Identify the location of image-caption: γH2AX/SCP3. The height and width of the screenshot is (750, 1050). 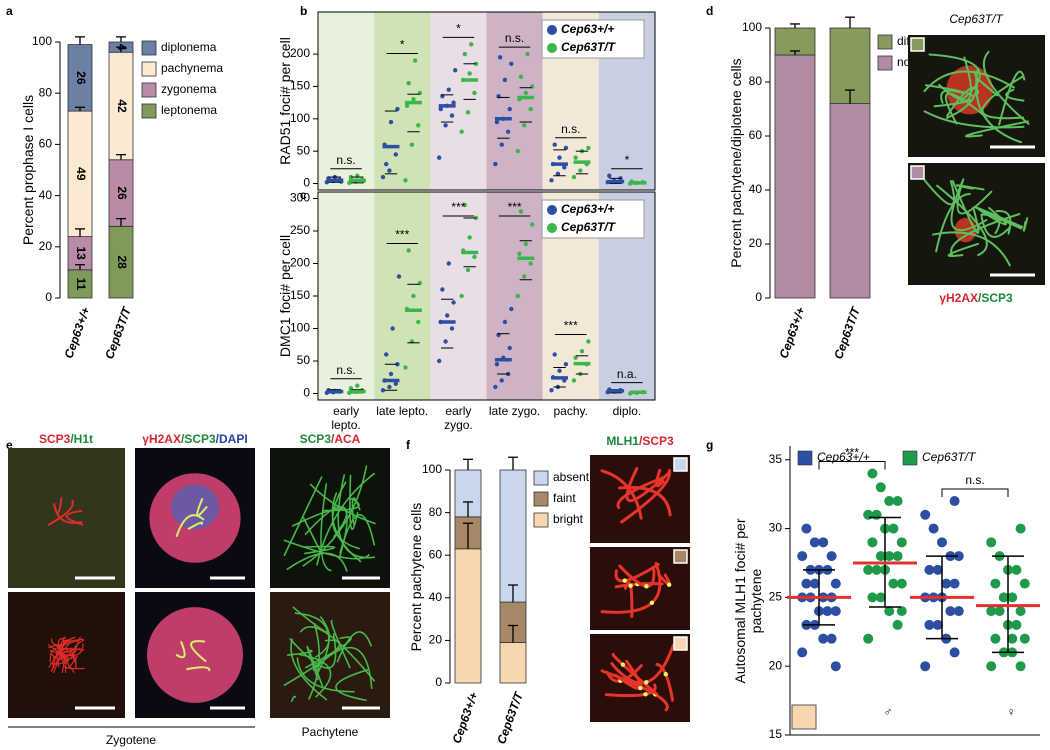
(976, 298).